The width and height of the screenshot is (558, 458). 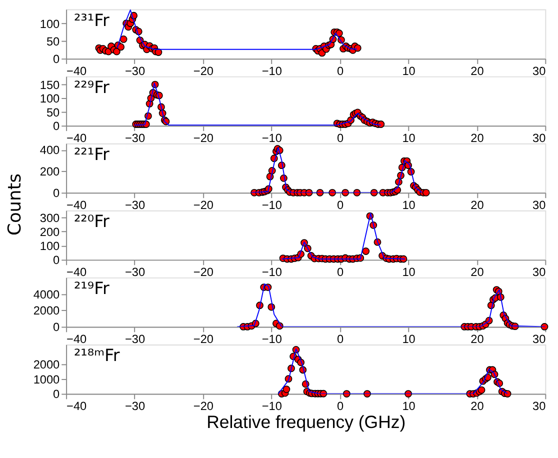 What do you see at coordinates (46, 294) in the screenshot?
I see `y-tick-label: 4000` at bounding box center [46, 294].